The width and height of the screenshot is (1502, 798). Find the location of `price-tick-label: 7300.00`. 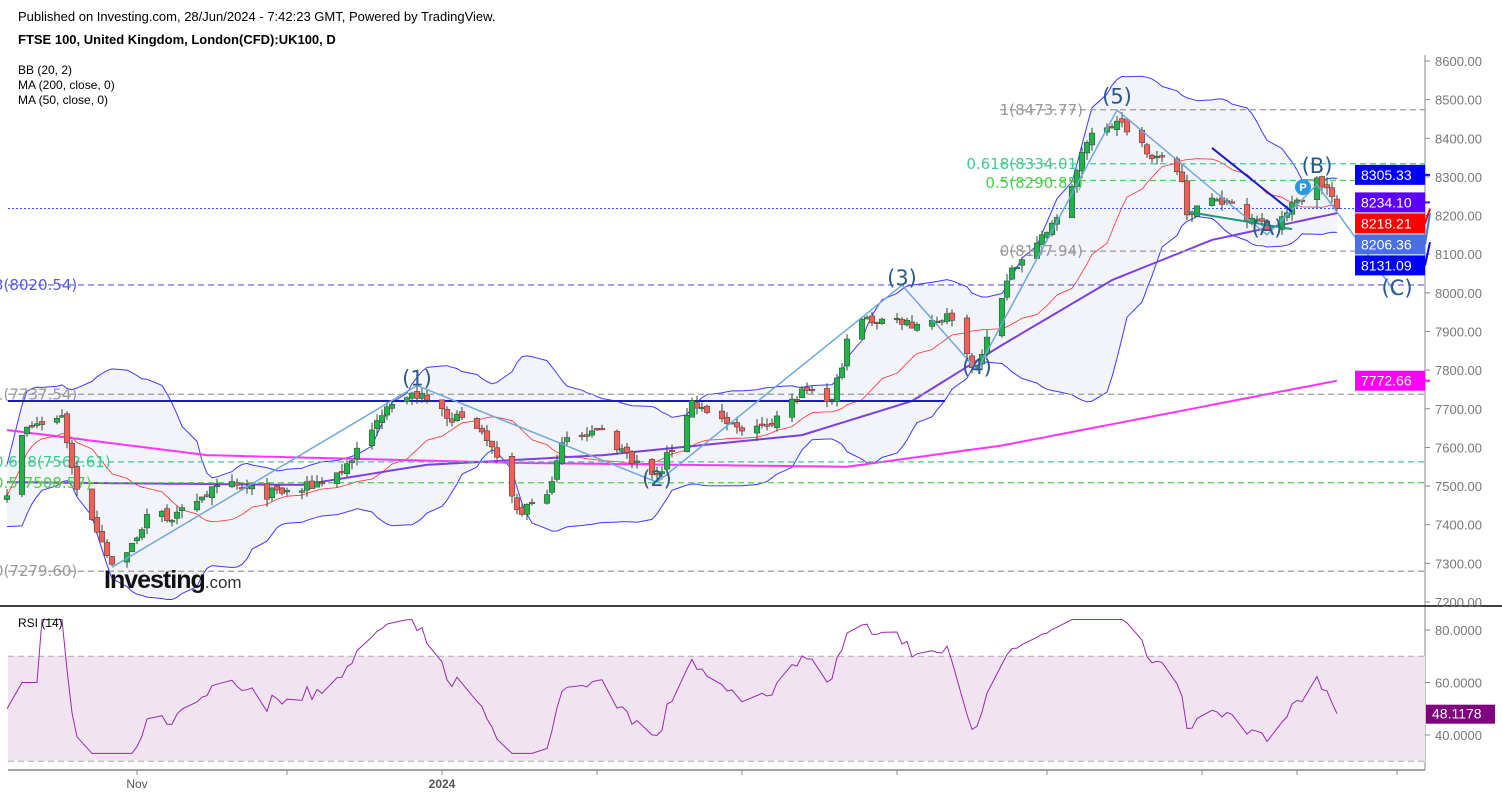

price-tick-label: 7300.00 is located at coordinates (1458, 563).